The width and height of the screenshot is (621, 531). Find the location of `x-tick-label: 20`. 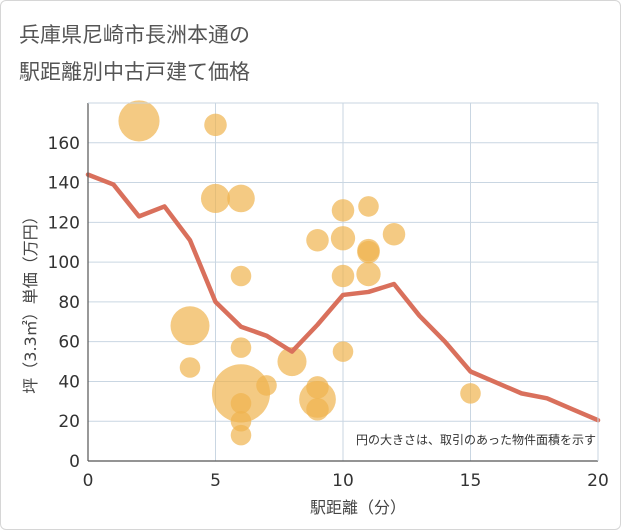

x-tick-label: 20 is located at coordinates (598, 481).